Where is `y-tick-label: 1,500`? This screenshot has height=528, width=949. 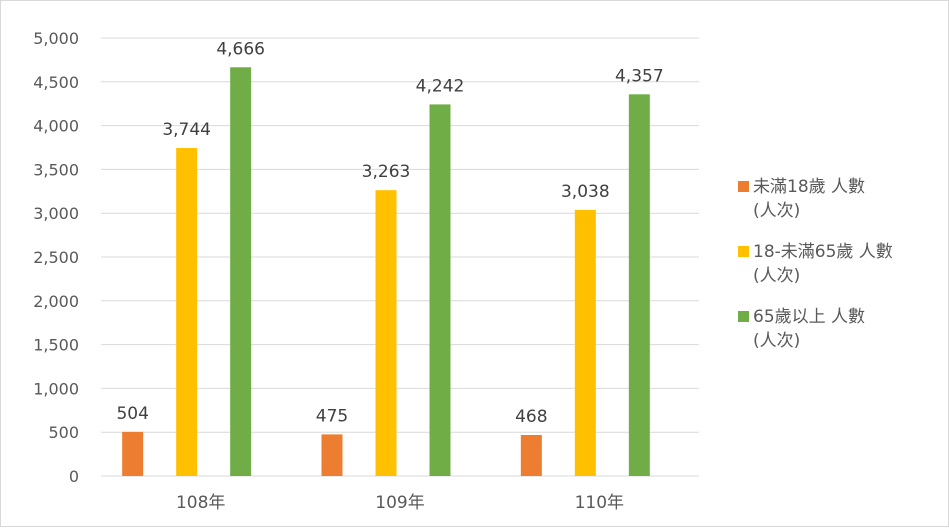 y-tick-label: 1,500 is located at coordinates (56, 345).